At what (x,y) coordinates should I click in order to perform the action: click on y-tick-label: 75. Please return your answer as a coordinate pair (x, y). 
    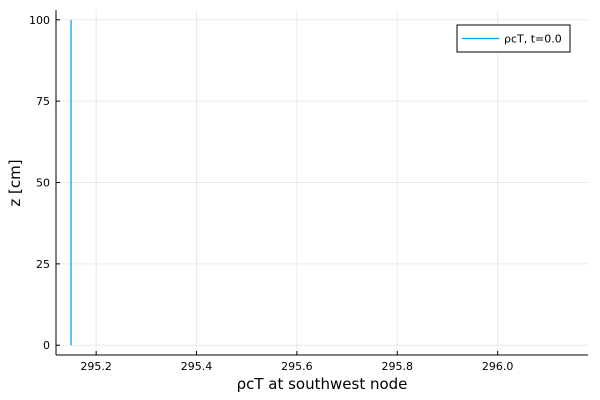
    Looking at the image, I should click on (43, 101).